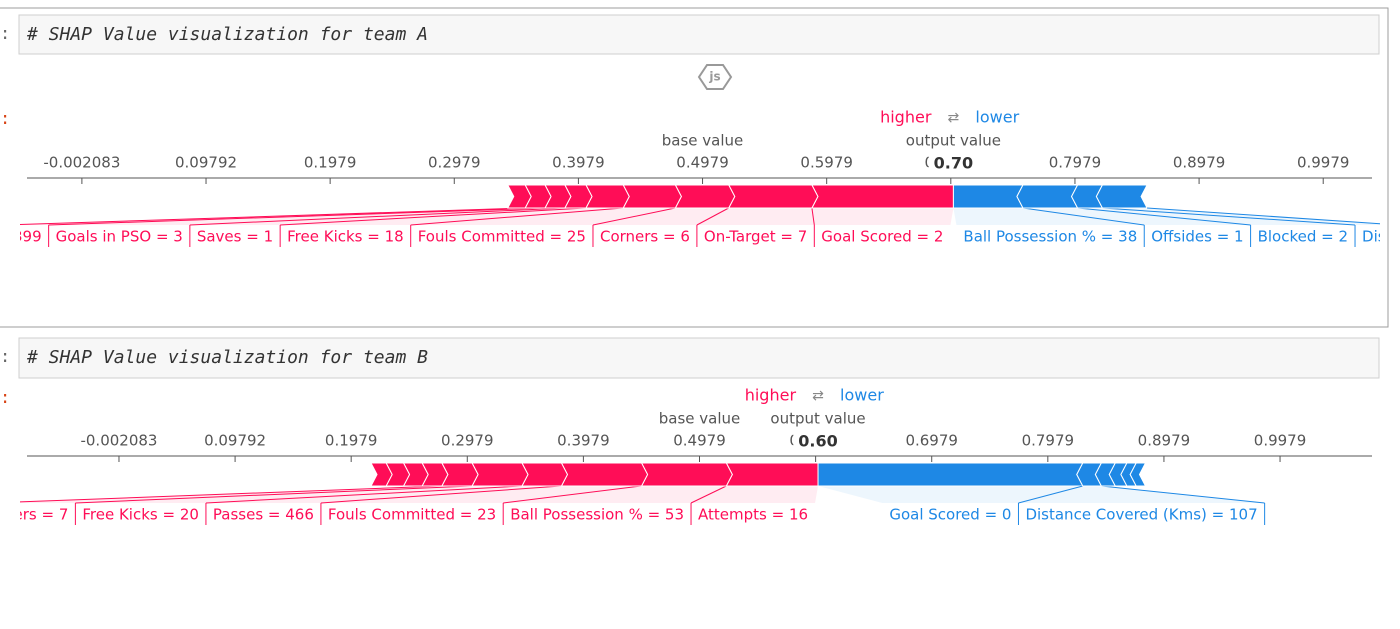 The width and height of the screenshot is (1400, 629). I want to click on output-value-label: output value, so click(953, 141).